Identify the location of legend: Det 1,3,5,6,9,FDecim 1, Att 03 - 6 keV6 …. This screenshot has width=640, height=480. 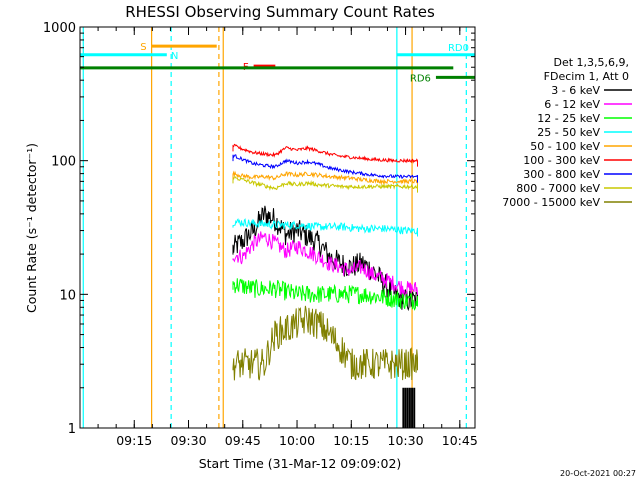
(567, 132).